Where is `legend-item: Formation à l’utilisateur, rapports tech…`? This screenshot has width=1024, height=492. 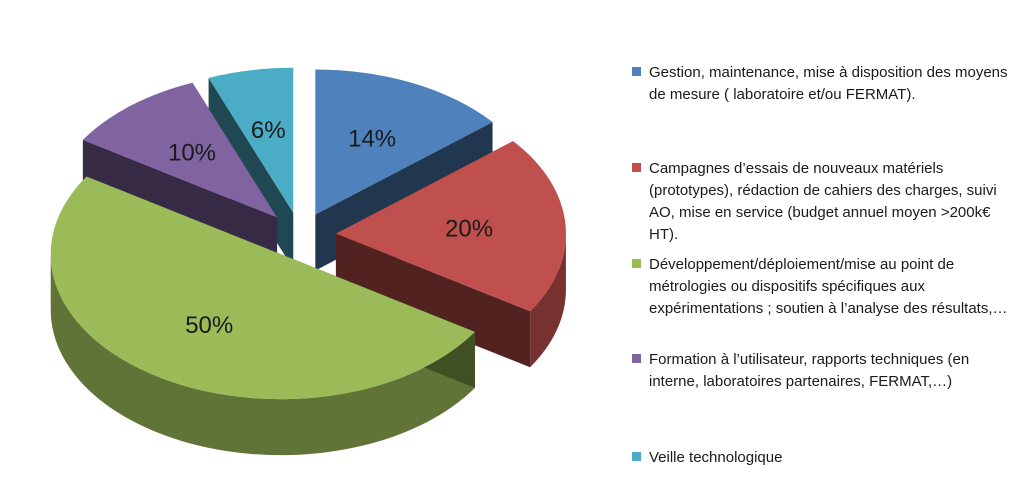 legend-item: Formation à l’utilisateur, rapports tech… is located at coordinates (822, 371).